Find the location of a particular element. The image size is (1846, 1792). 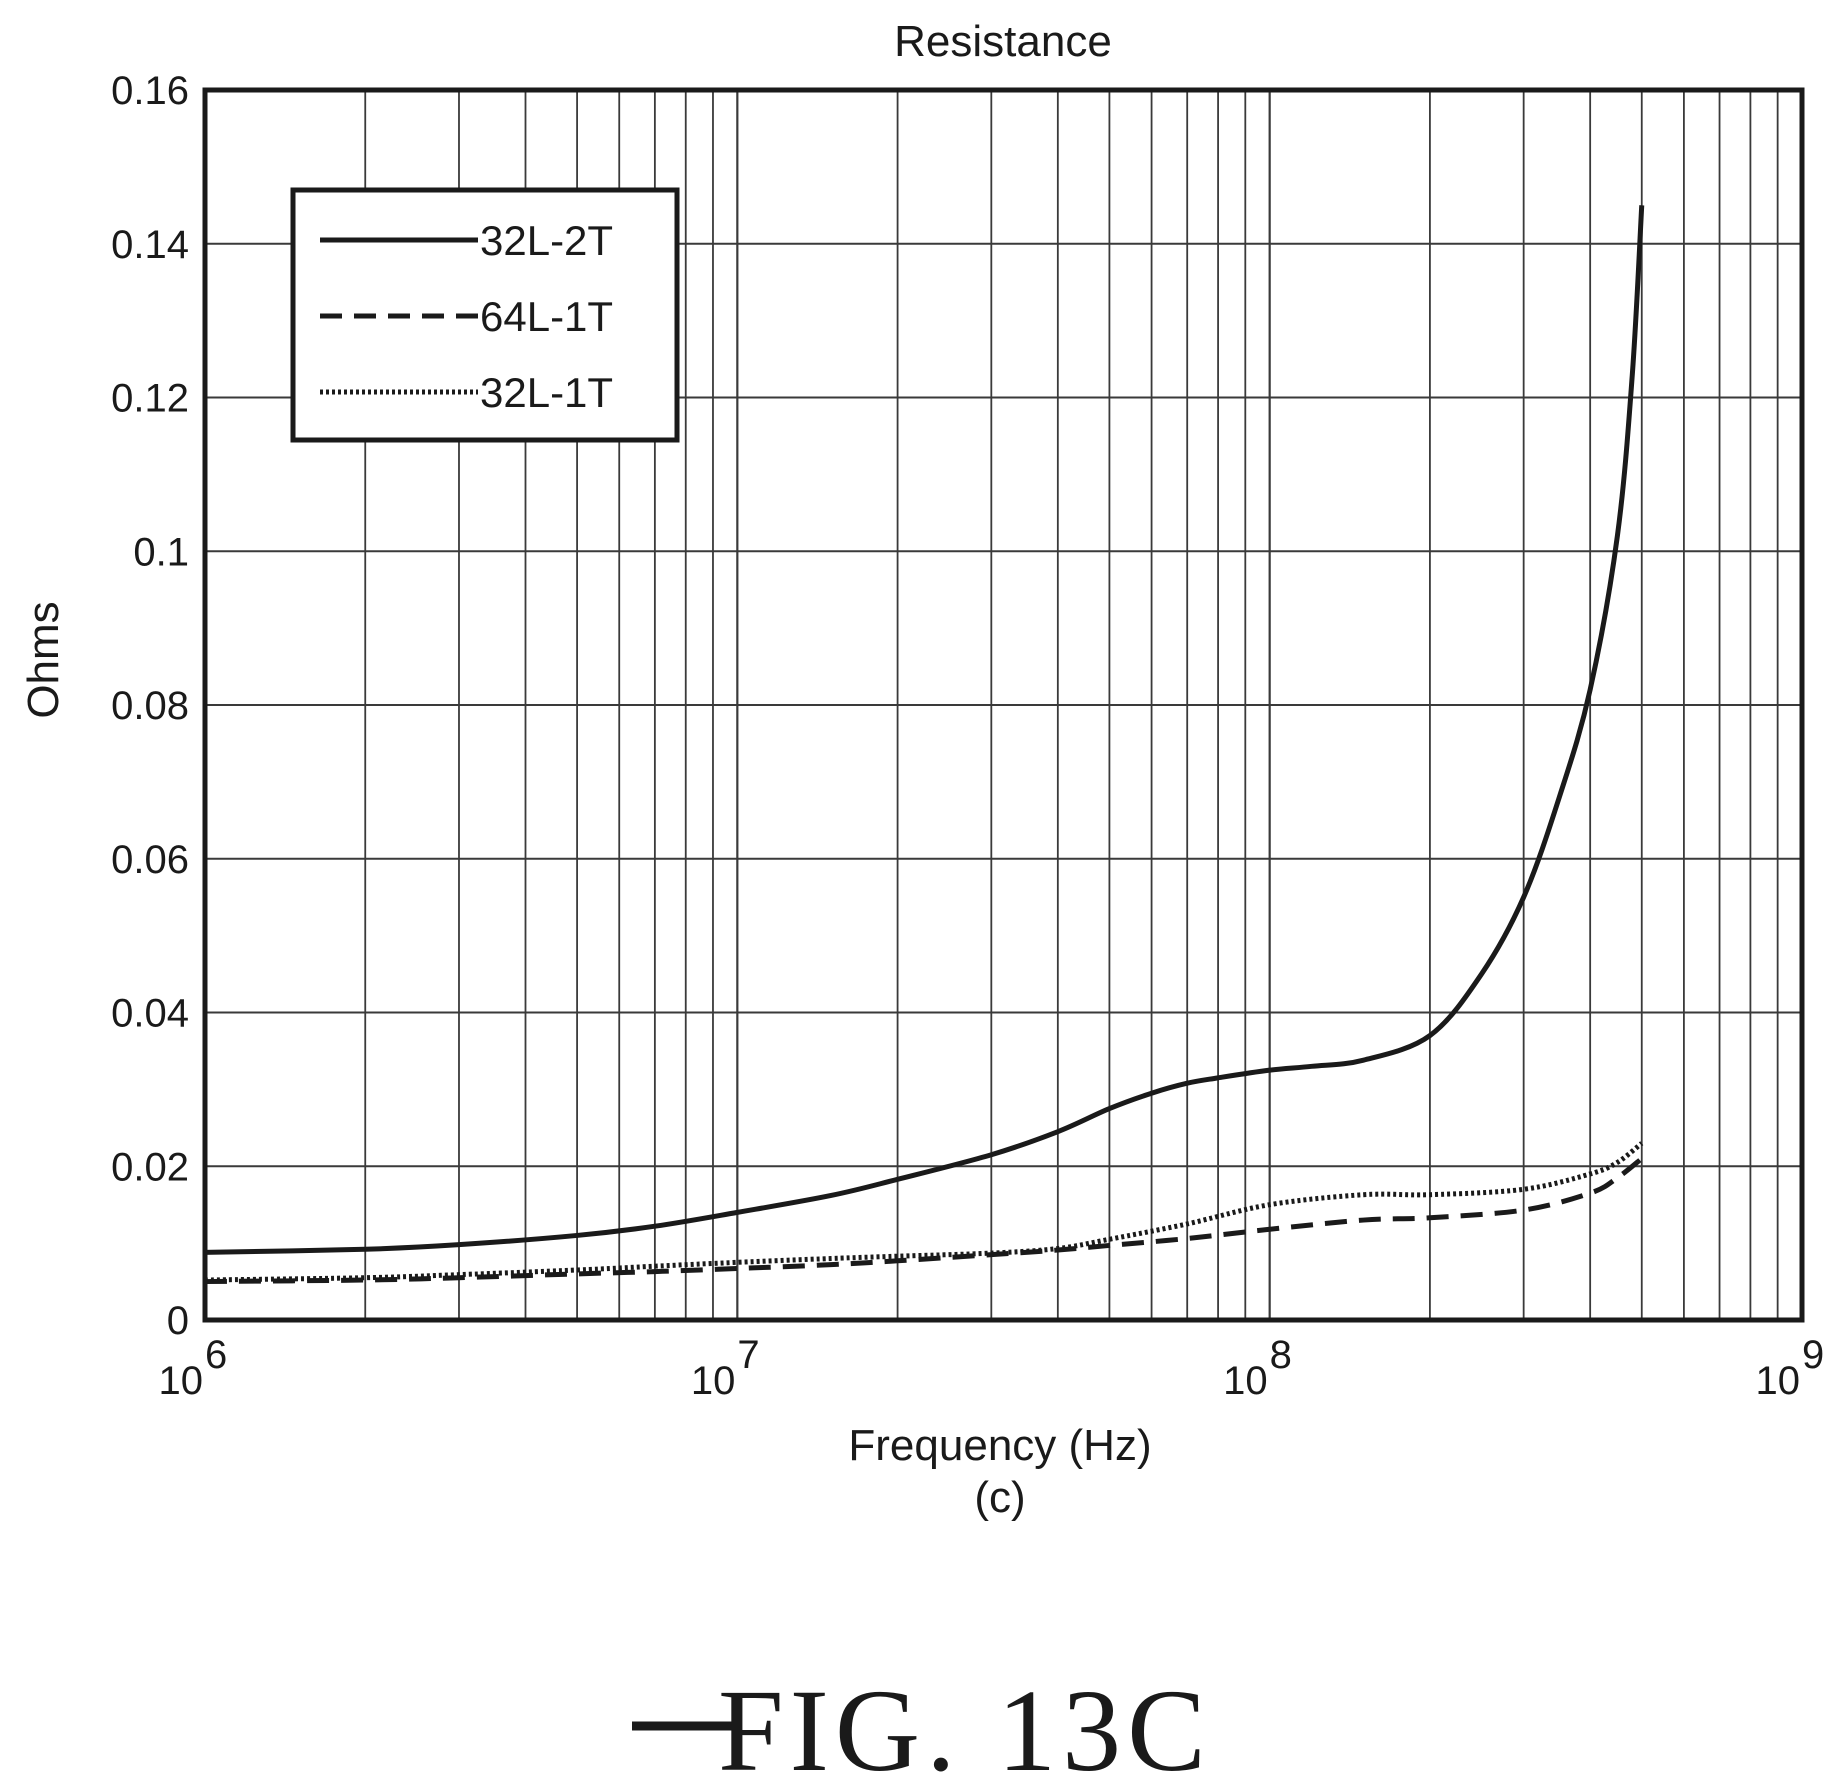

legend: 32L-2T 64L-1T 32L-1T is located at coordinates (485, 315).